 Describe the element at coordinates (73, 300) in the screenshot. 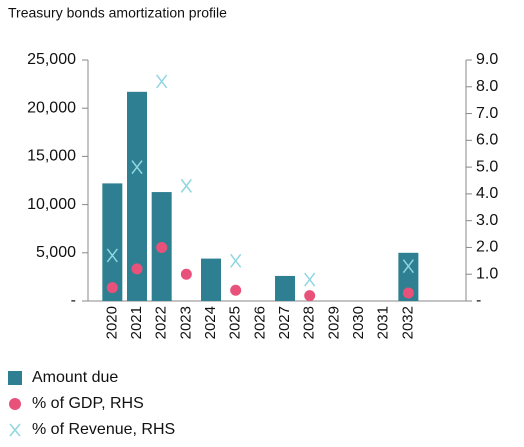

I see `y-tick-label: -` at that location.